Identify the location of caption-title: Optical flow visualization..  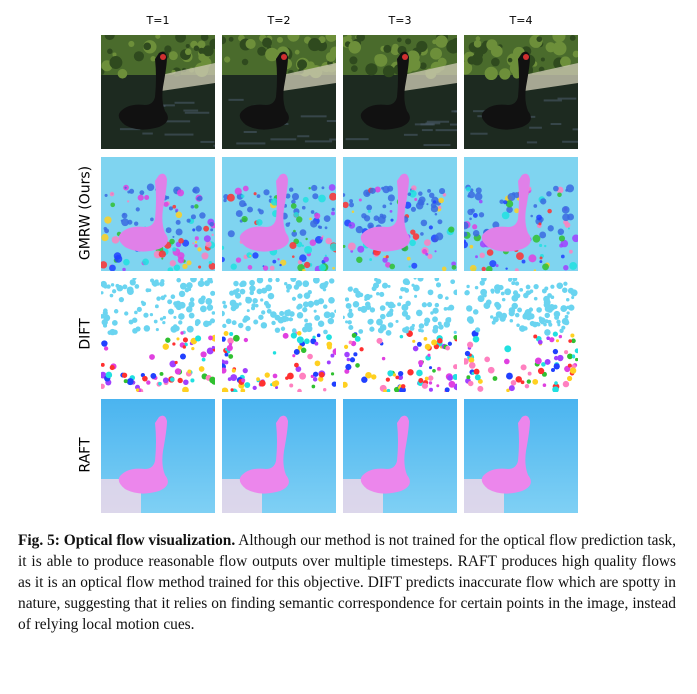
(149, 540).